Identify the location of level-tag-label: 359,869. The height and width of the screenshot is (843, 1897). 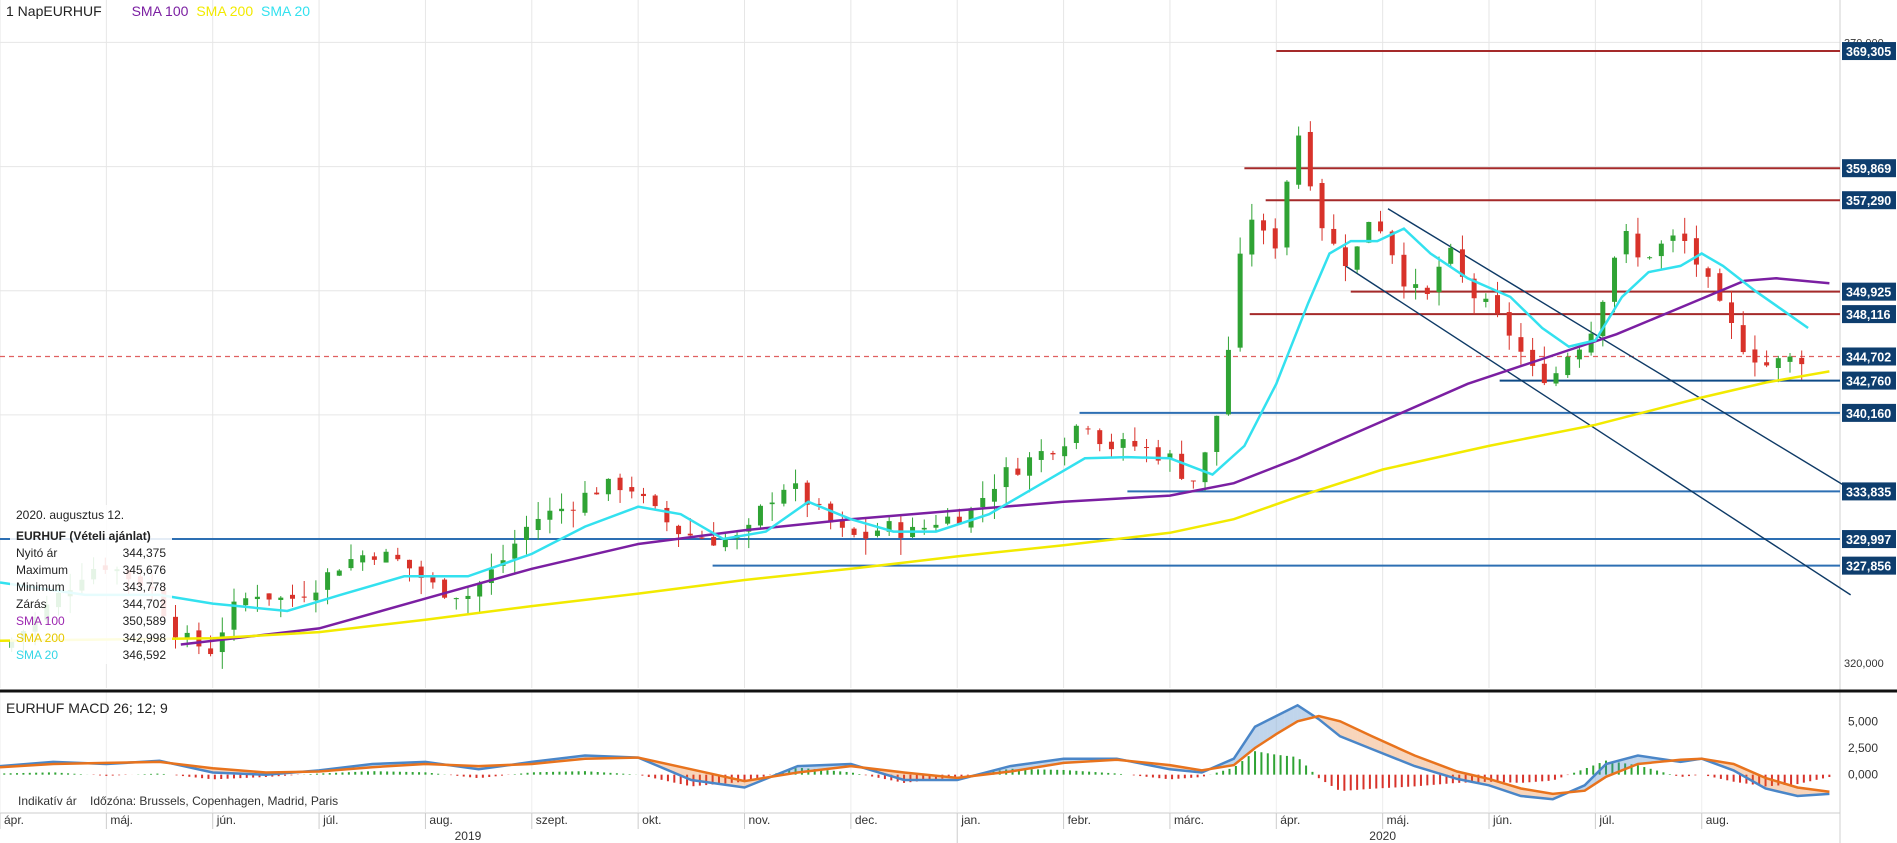
(1868, 169).